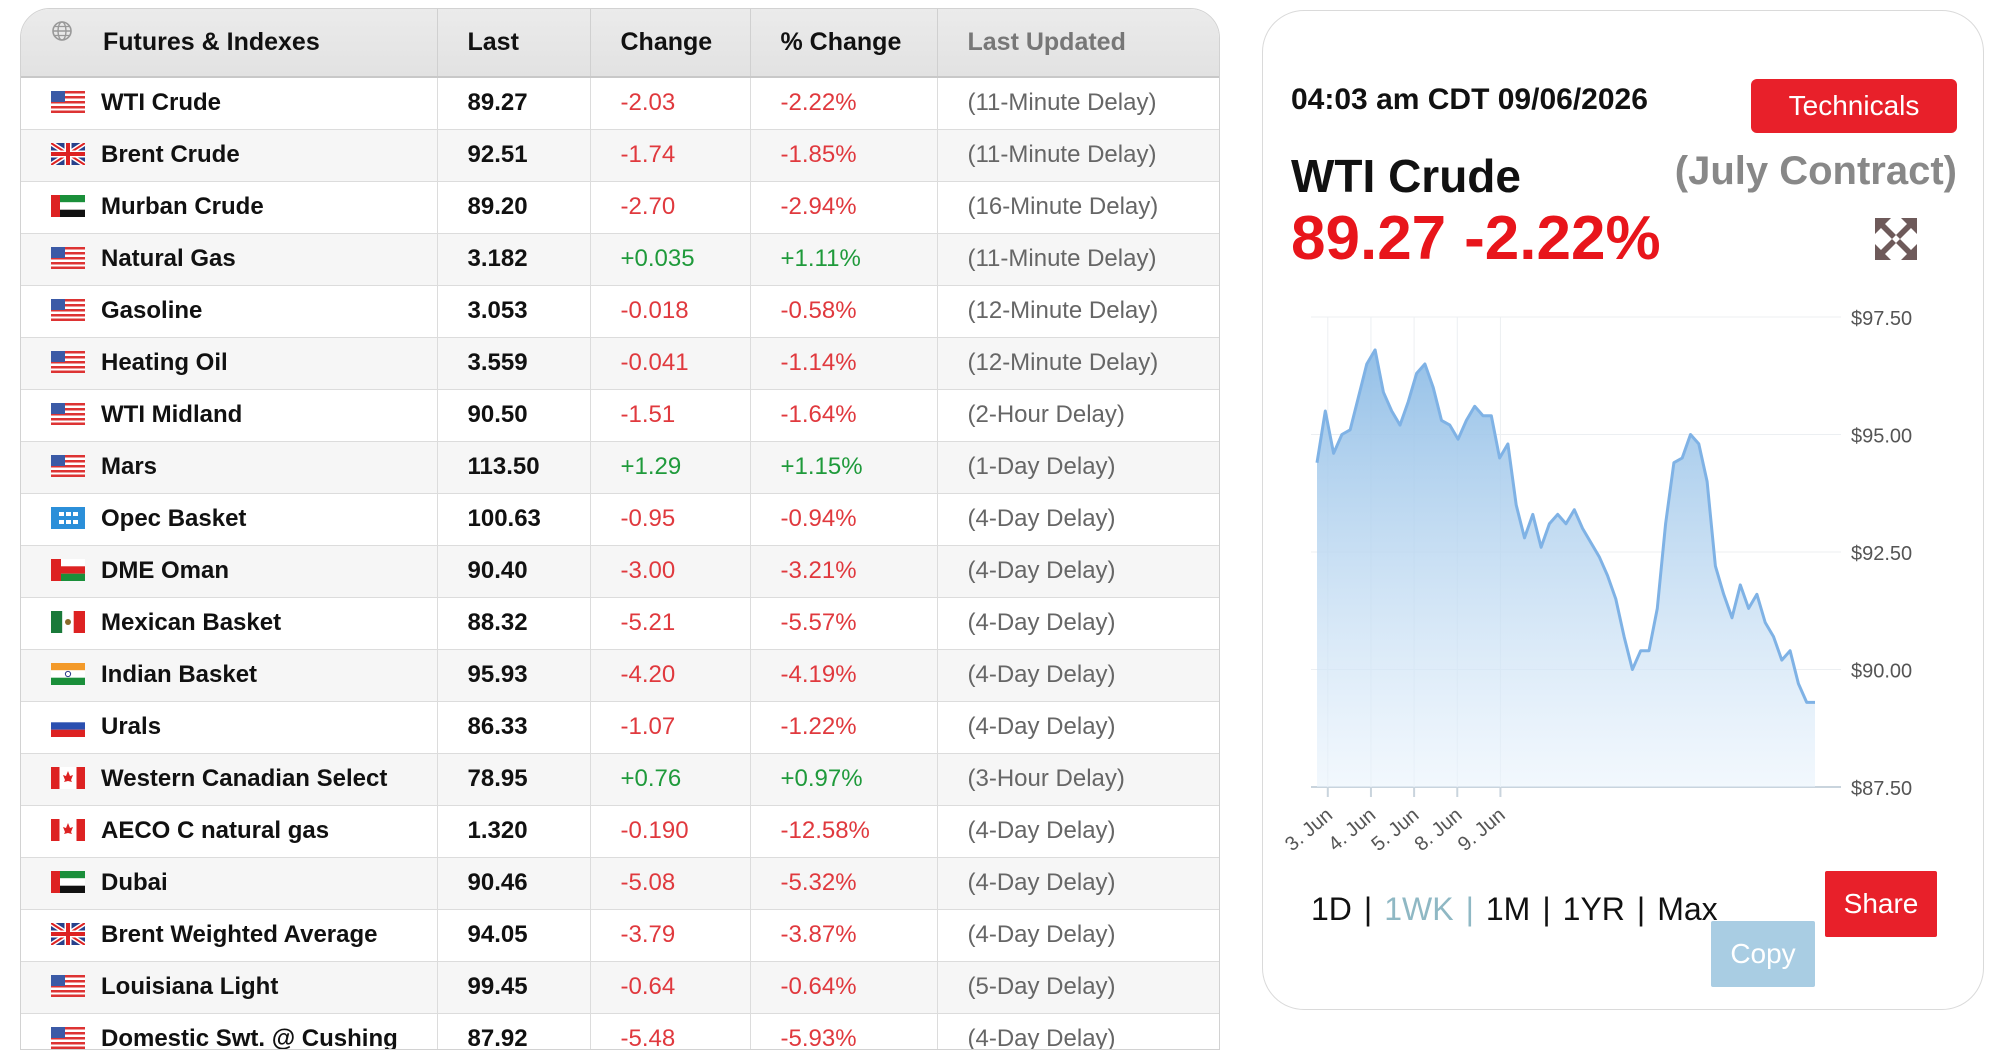  Describe the element at coordinates (1881, 437) in the screenshot. I see `y-tick-label: $95.00` at that location.